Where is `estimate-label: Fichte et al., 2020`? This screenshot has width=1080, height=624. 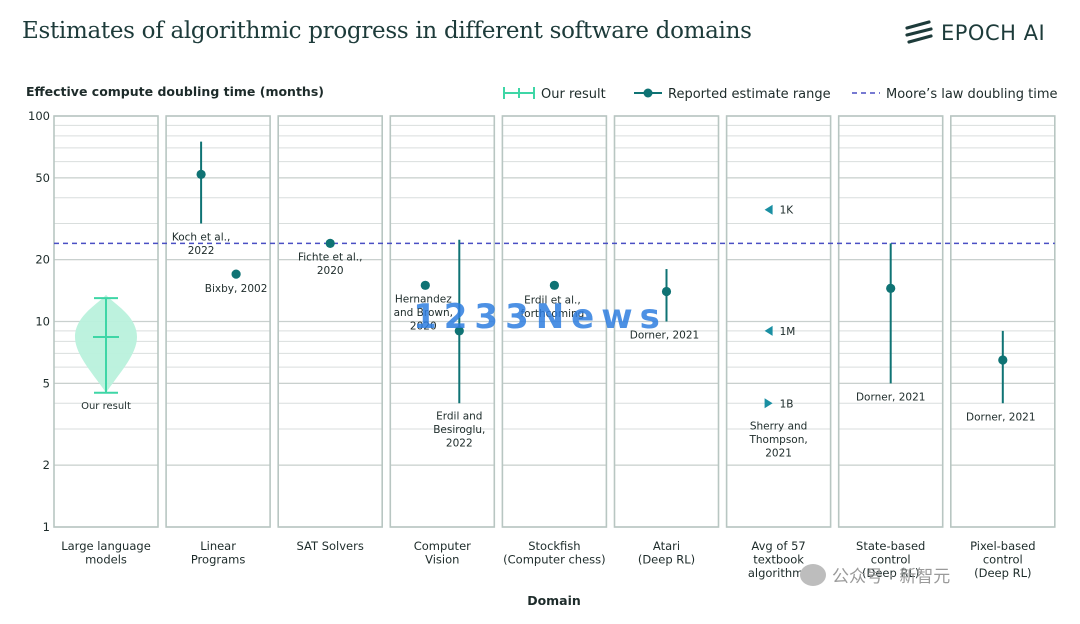 estimate-label: Fichte et al., 2020 is located at coordinates (330, 264).